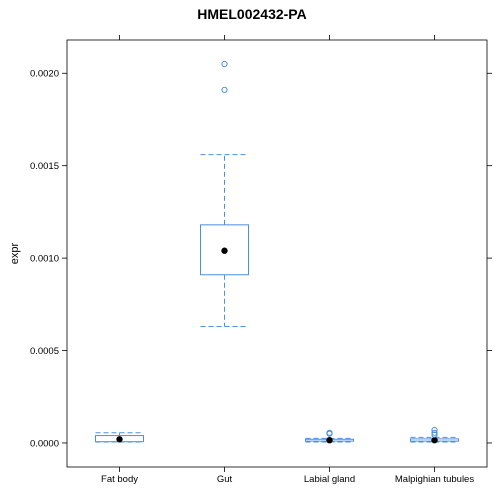 The image size is (504, 504). I want to click on y-tick-label: 0.0015, so click(44, 166).